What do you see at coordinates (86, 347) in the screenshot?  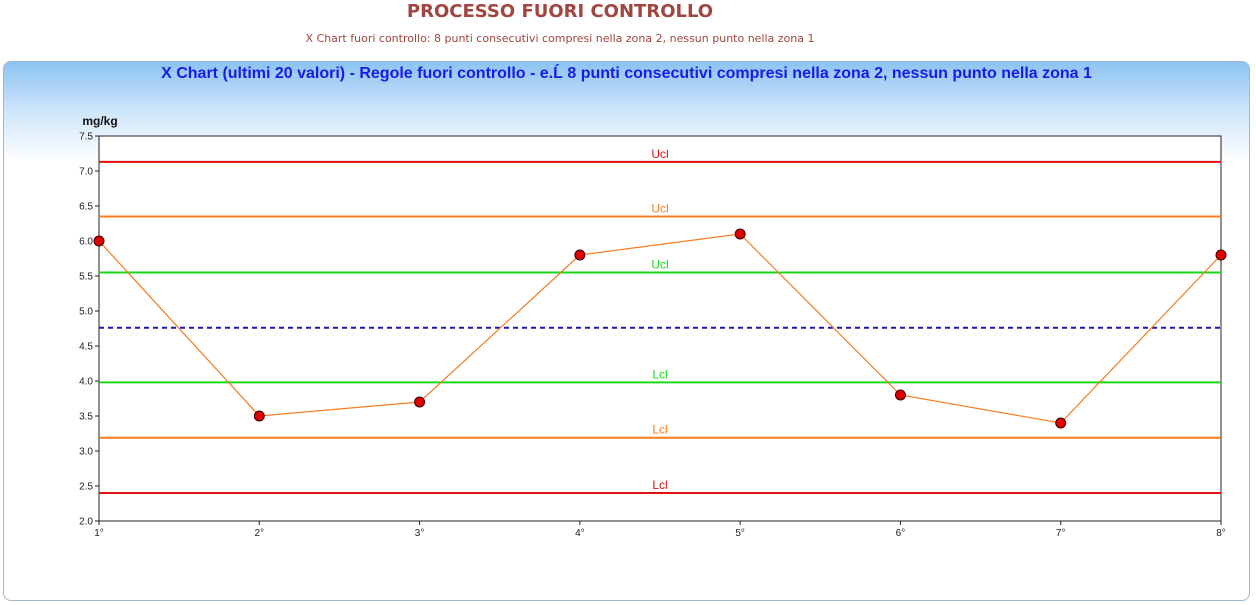 I see `y-tick-label: 4.5` at bounding box center [86, 347].